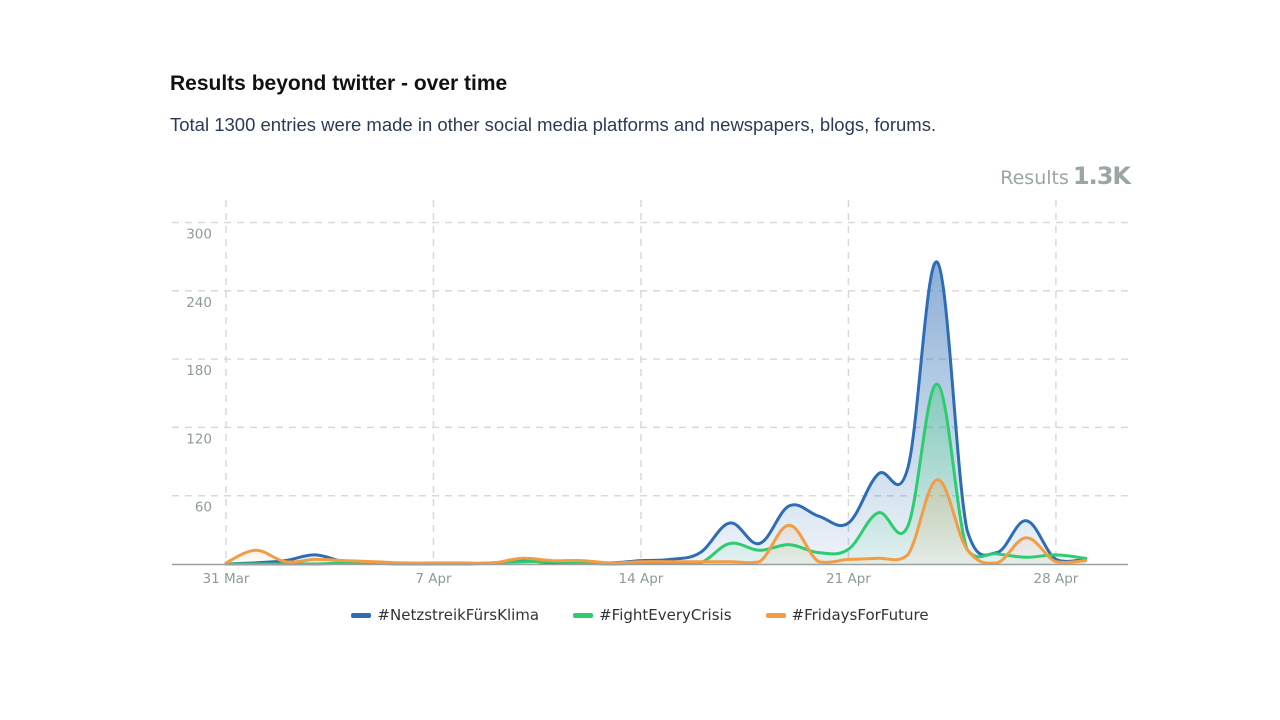 The width and height of the screenshot is (1280, 720). I want to click on legend-label: #FightEveryCrisis, so click(665, 615).